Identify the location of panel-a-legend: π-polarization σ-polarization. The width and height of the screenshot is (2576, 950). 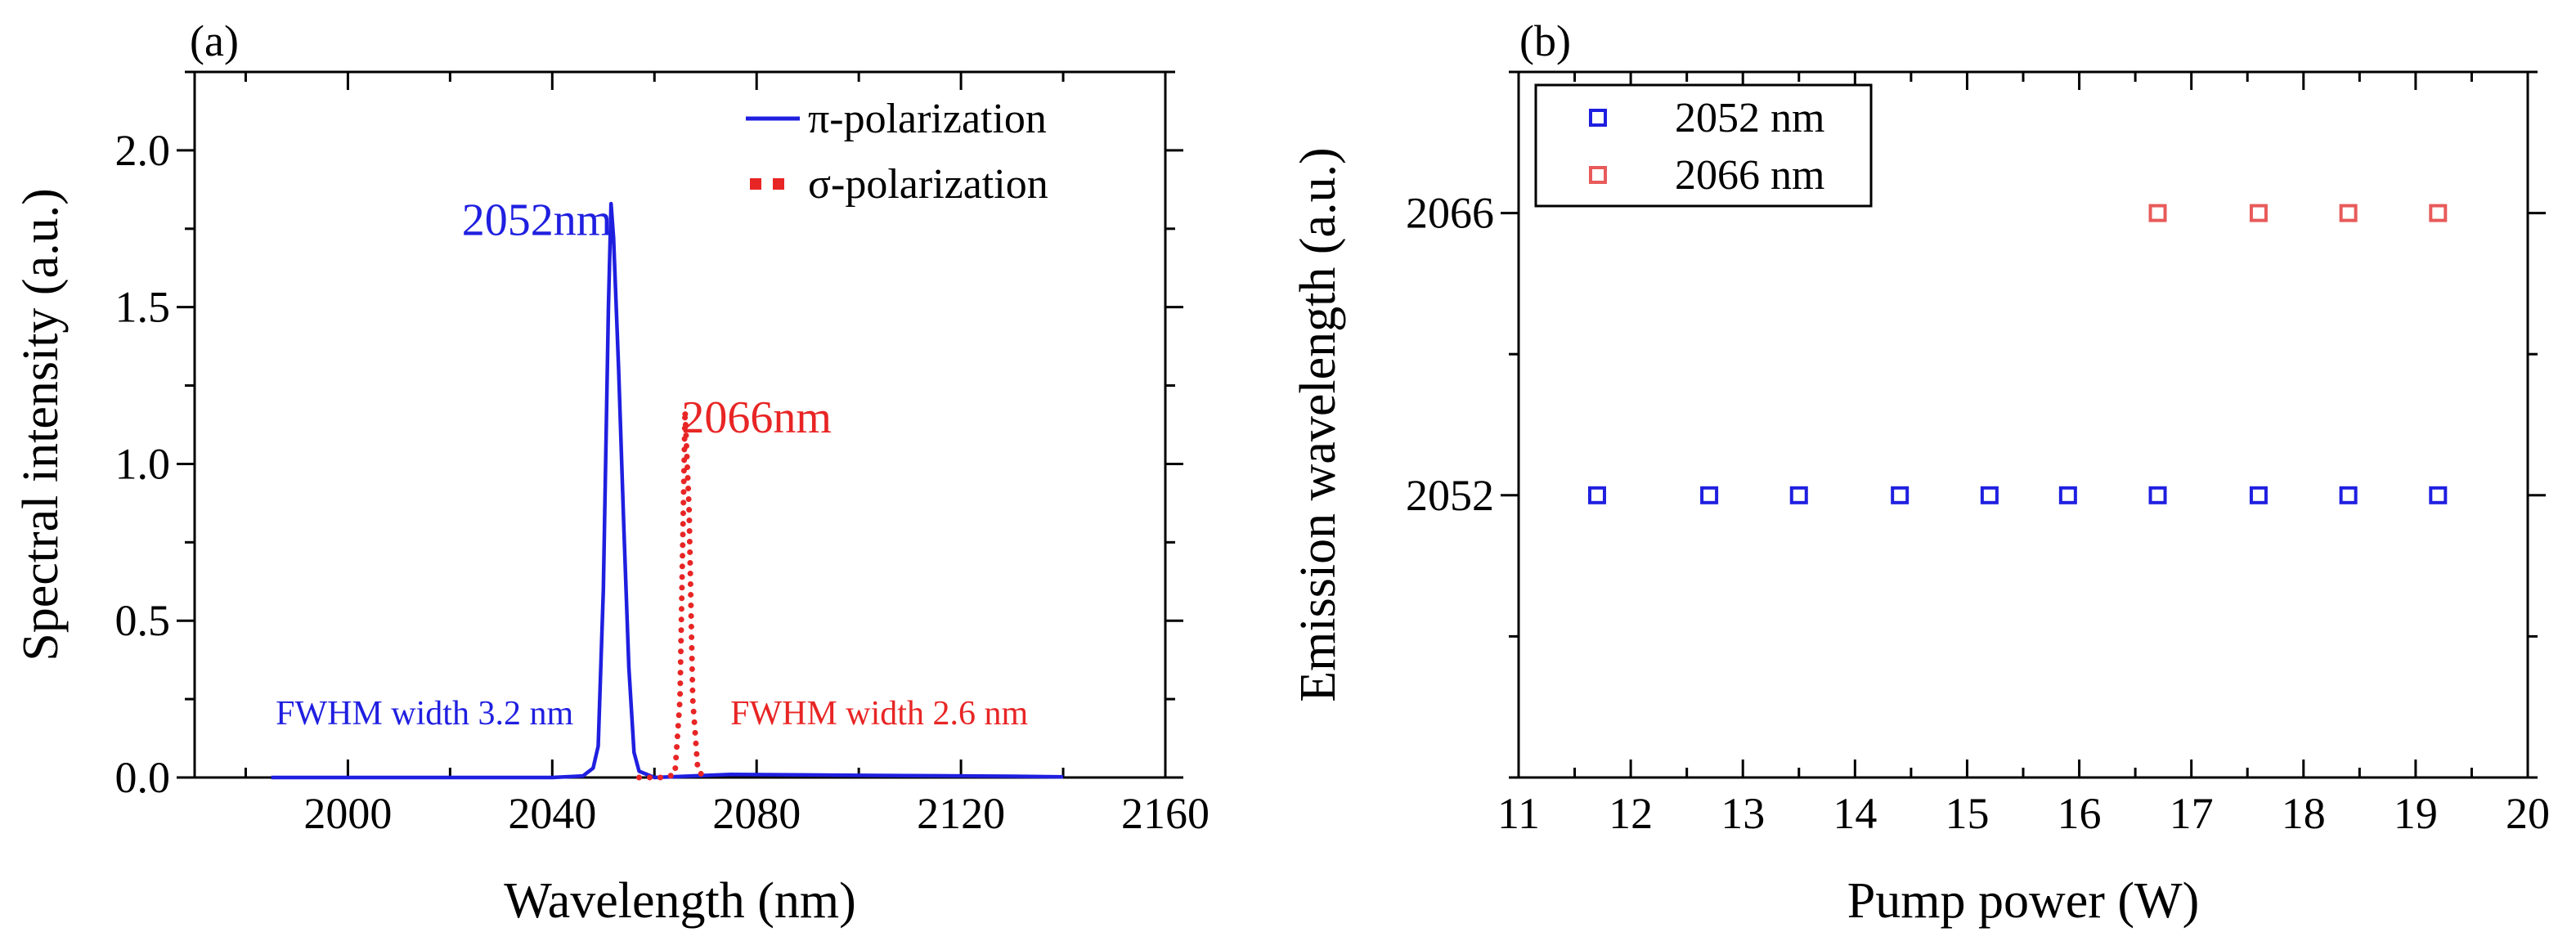
(897, 152).